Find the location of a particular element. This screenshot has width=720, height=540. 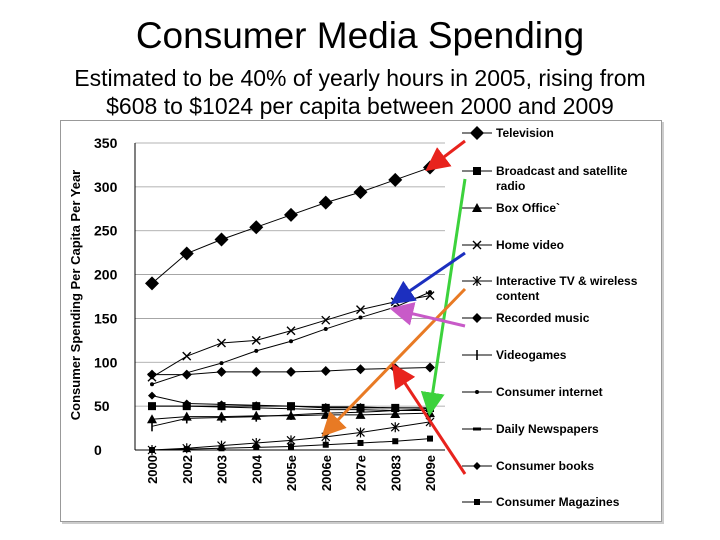

legend-label: Videogames is located at coordinates (531, 355).